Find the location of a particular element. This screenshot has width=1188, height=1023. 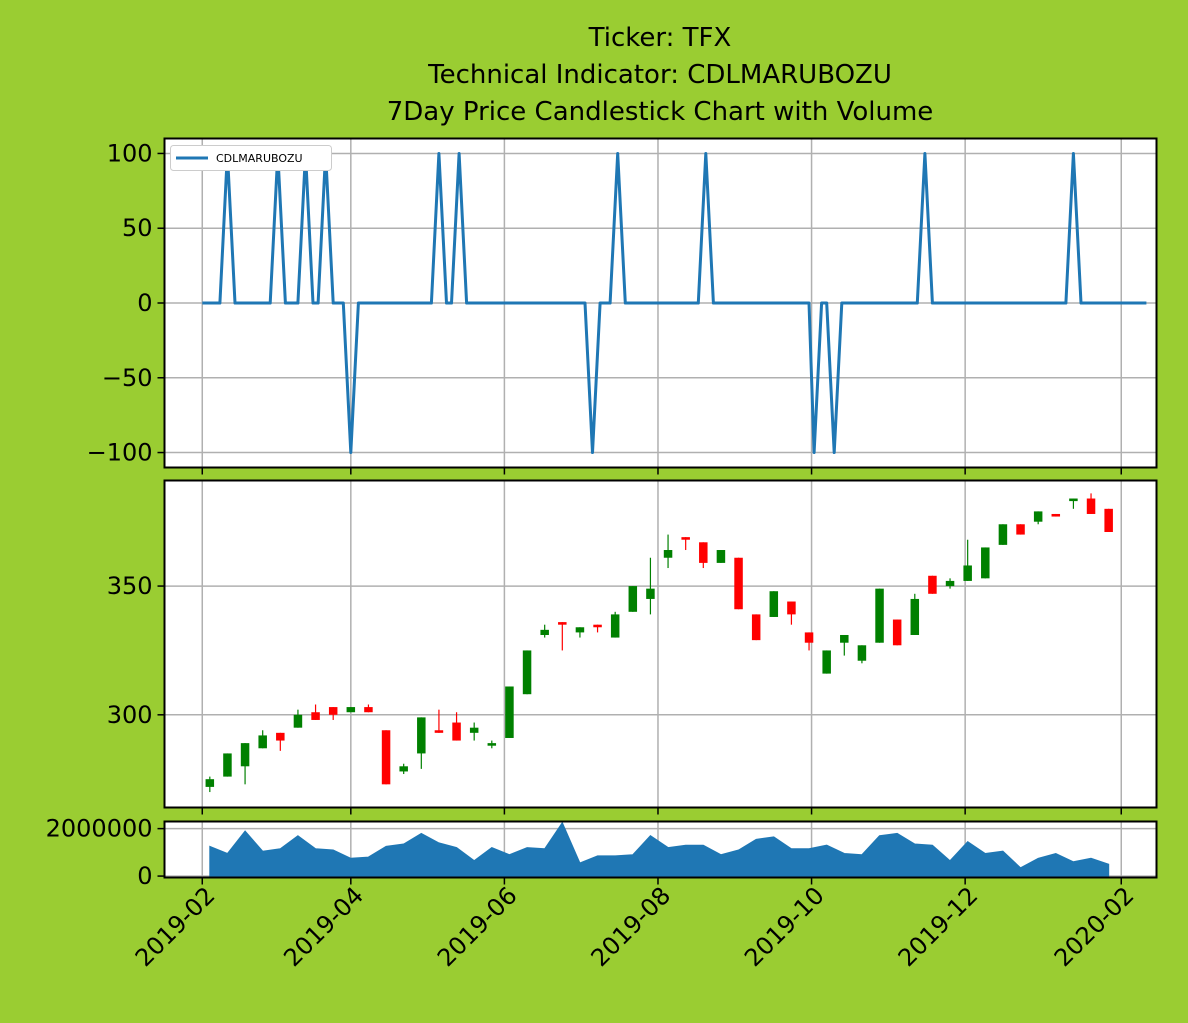

y-tick-label: 300 is located at coordinates (130, 715).